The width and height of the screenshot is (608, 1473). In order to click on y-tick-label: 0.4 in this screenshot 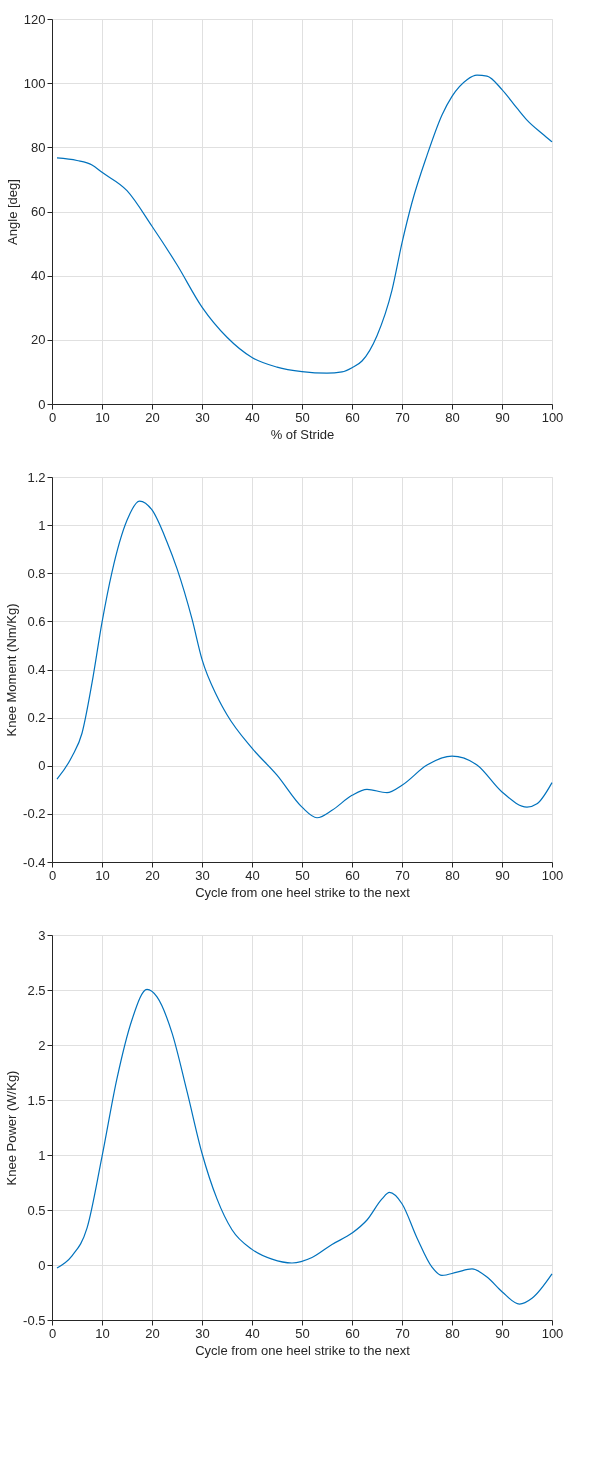, I will do `click(36, 669)`.